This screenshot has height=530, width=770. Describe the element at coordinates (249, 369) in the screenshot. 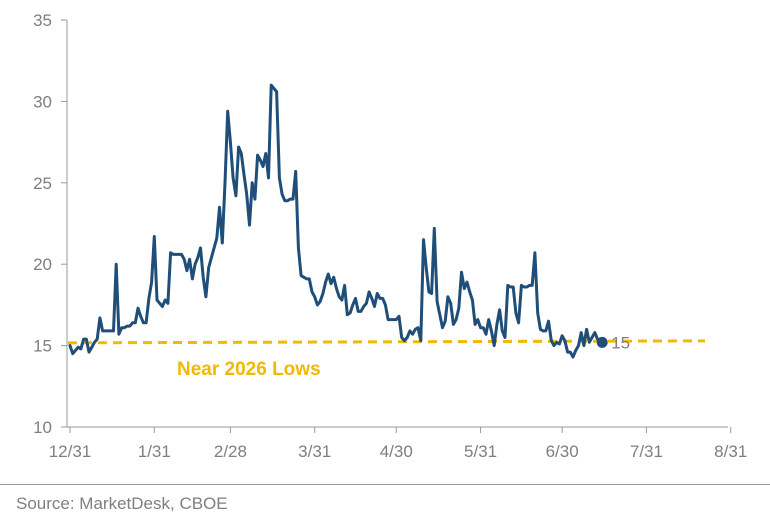

I see `annotation-near-2026-lows: Near 2026 Lows` at that location.